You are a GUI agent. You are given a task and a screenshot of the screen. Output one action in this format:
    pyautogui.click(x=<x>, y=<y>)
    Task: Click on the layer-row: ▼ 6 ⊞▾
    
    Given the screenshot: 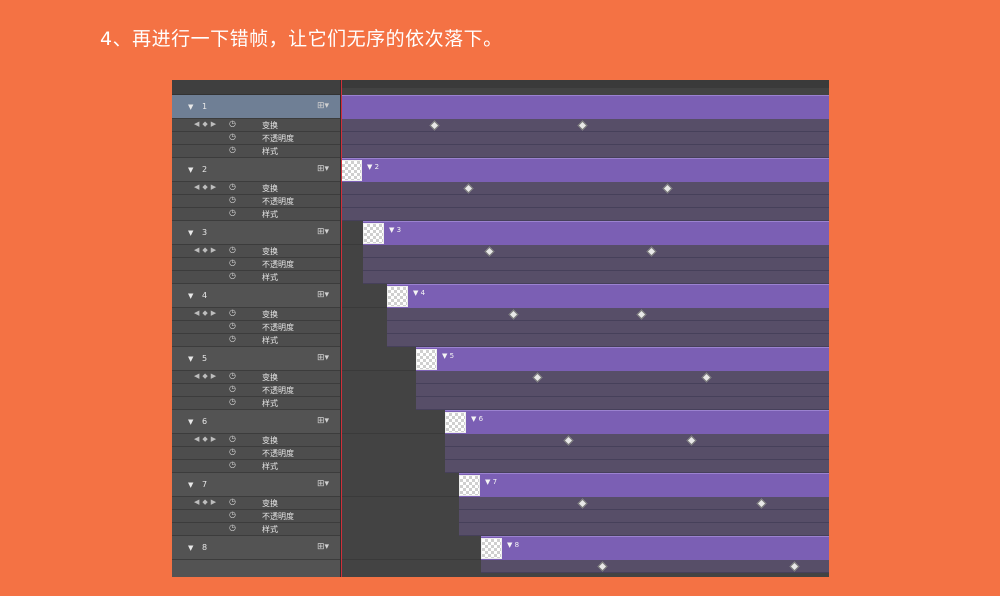 What is the action you would take?
    pyautogui.click(x=256, y=422)
    